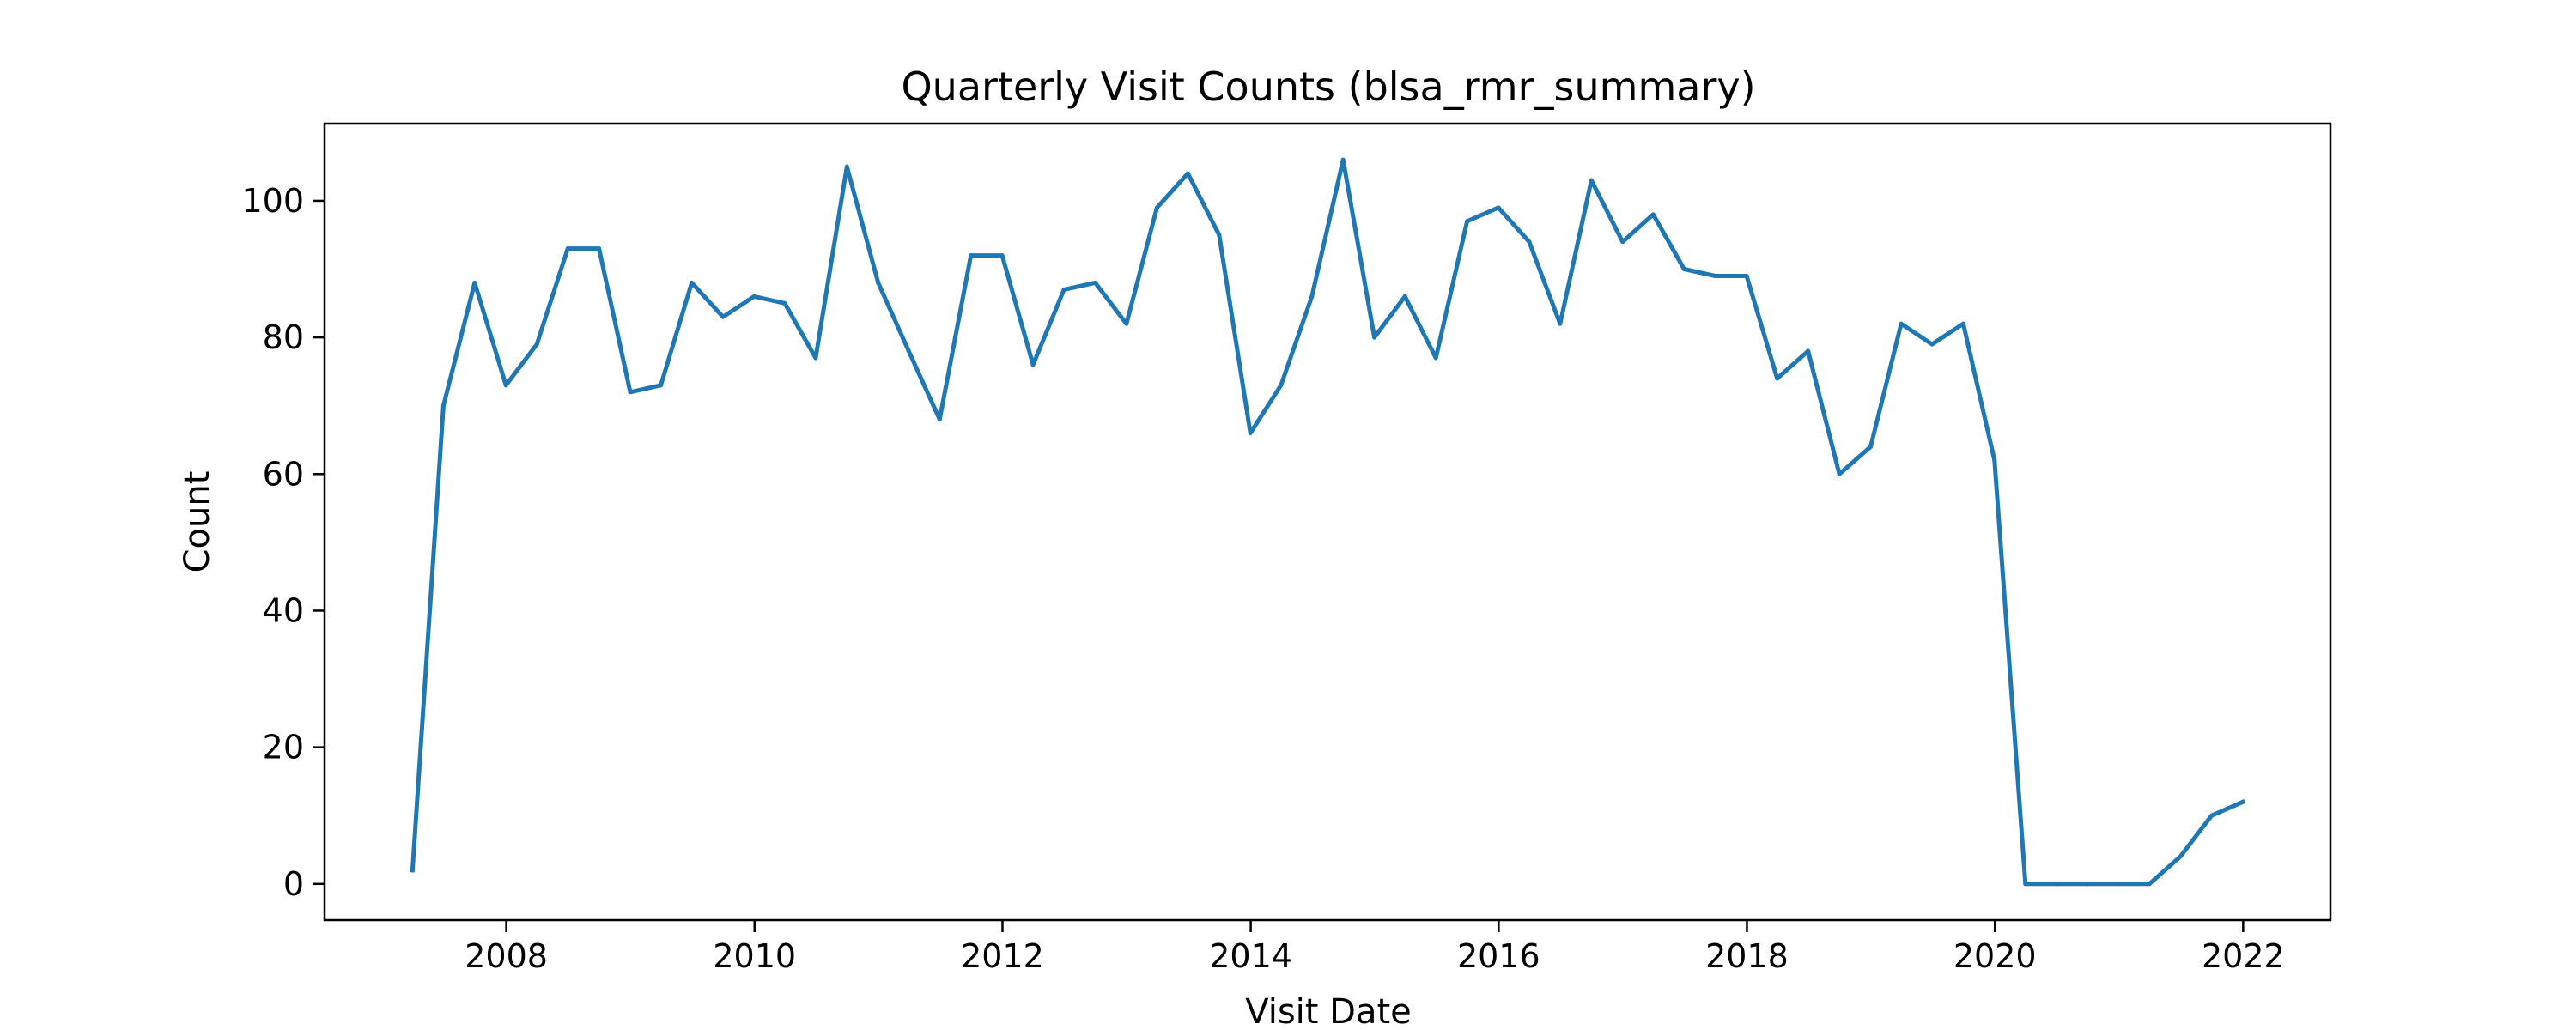 This screenshot has height=1030, width=2576. Describe the element at coordinates (283, 337) in the screenshot. I see `y-tick-label: 80` at that location.